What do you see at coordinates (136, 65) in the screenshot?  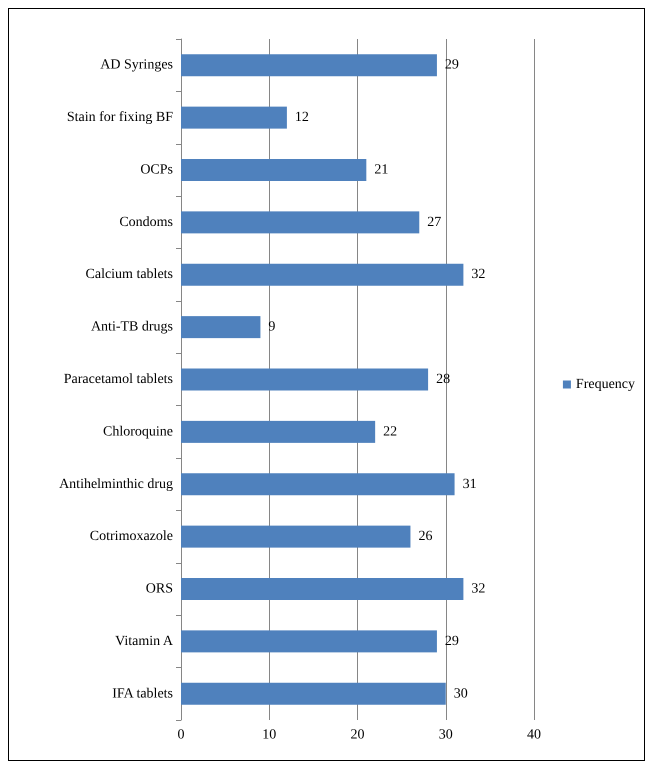 I see `y-tick-label: AD Syringes` at bounding box center [136, 65].